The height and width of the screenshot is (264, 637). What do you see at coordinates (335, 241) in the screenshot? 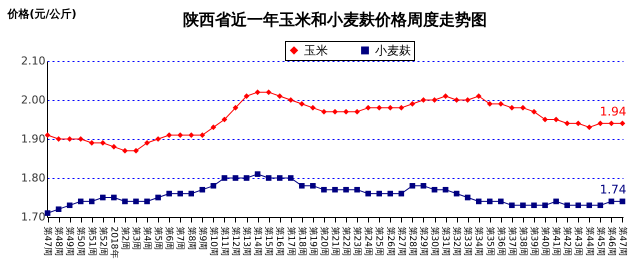
I see `x-tick-label: 第21周` at bounding box center [335, 241].